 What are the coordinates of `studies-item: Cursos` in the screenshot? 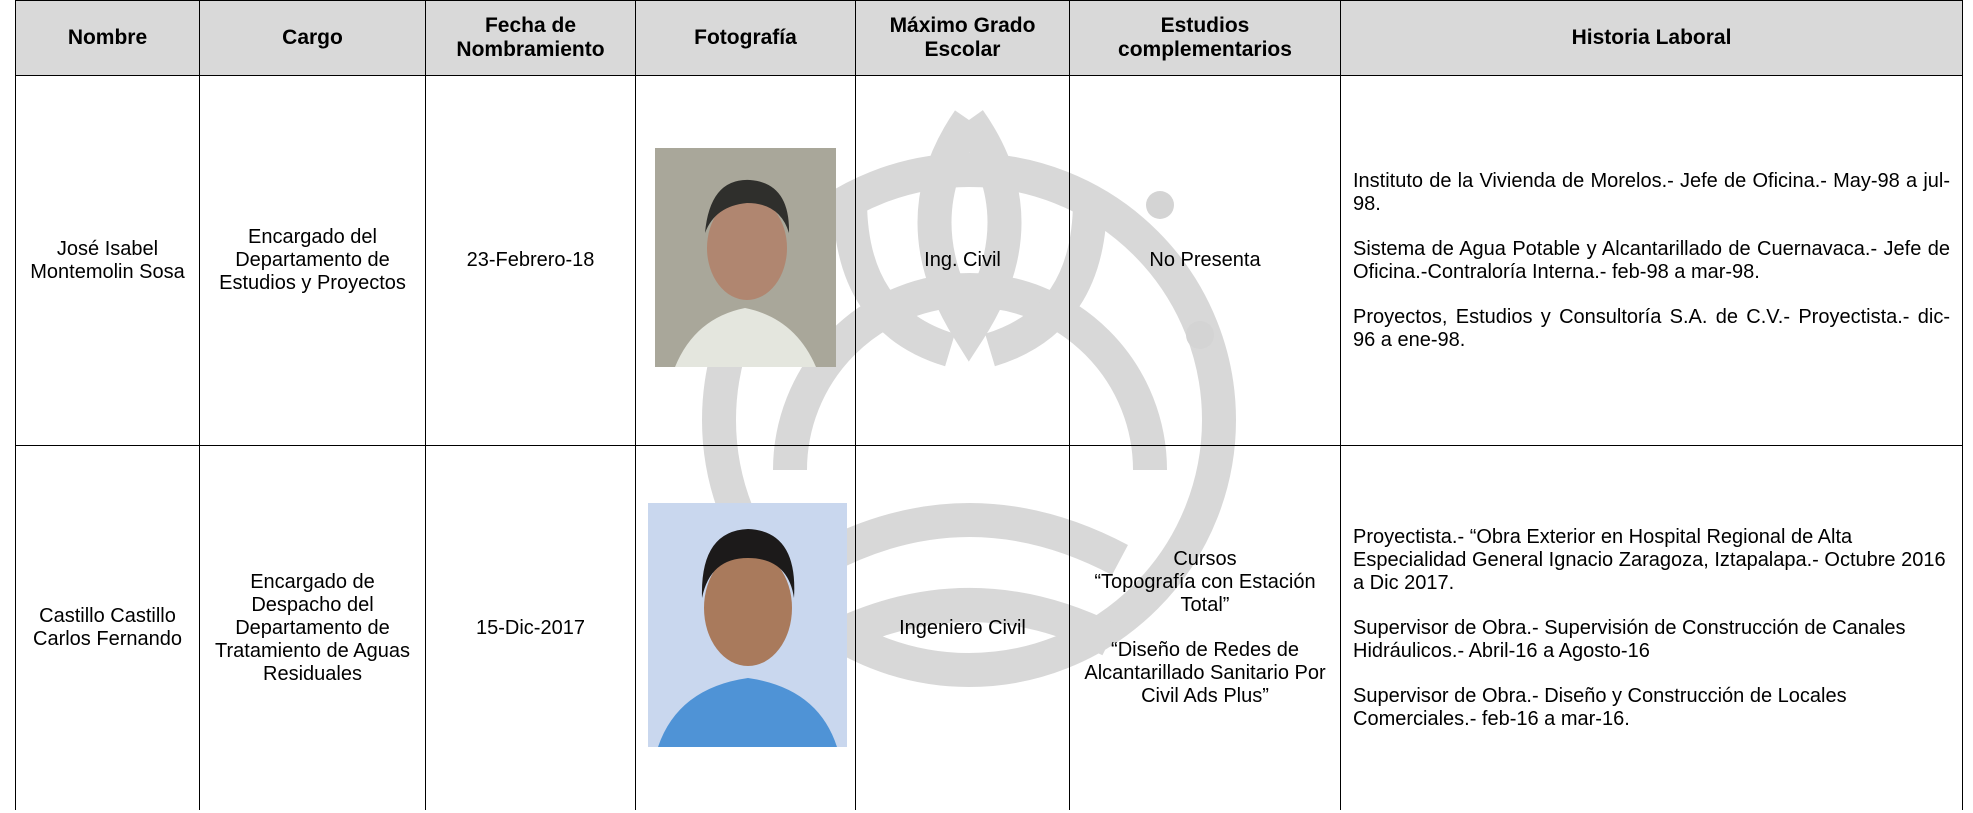 It's located at (1205, 559).